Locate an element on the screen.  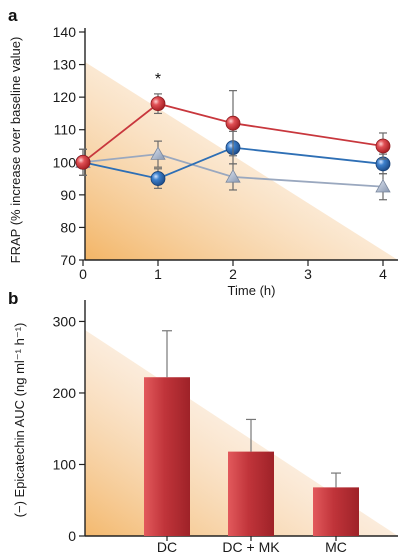
y-axis-label-a: FRAP (% increase over baseline value) is located at coordinates (15, 150).